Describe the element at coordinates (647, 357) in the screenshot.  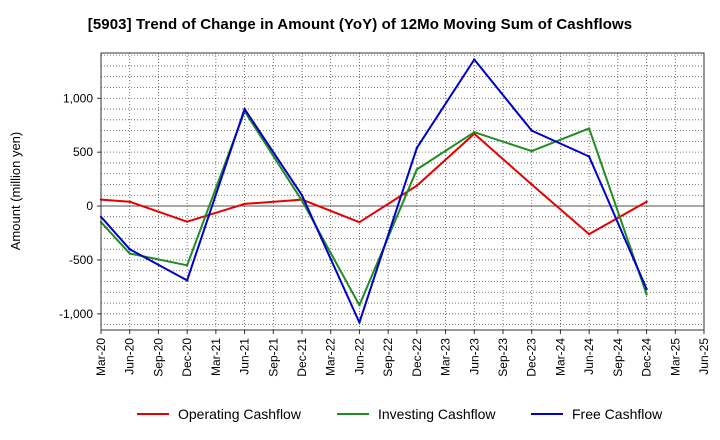
I see `x-tick-label: Dec-24` at that location.